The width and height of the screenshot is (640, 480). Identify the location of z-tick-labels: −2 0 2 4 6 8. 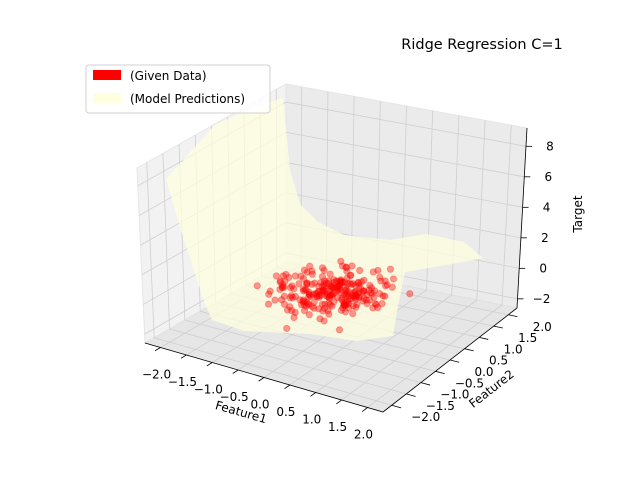
(535, 222).